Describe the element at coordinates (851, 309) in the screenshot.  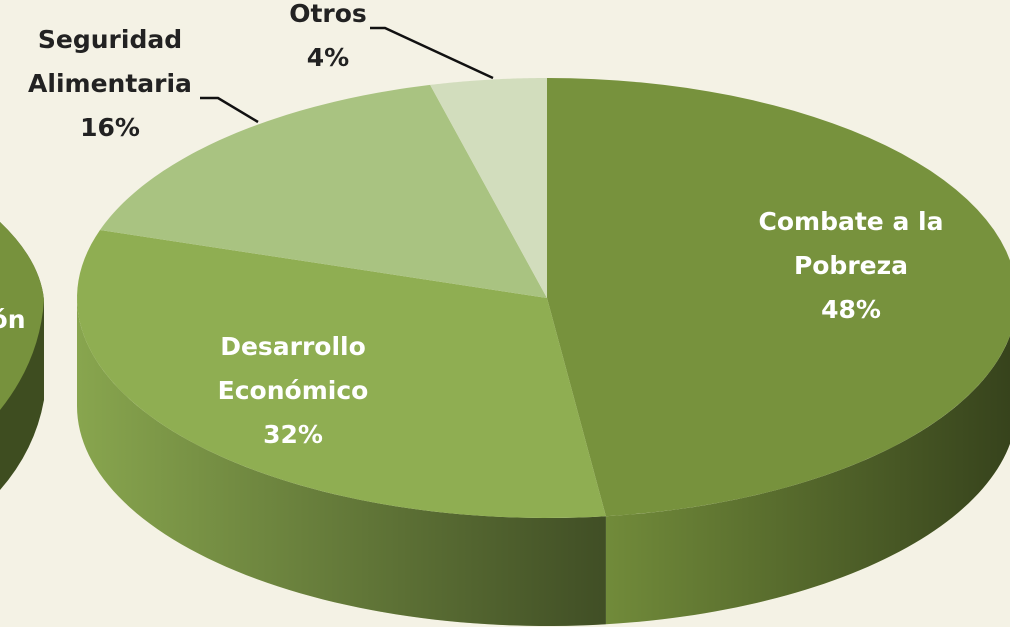
I see `value-label: 48%` at that location.